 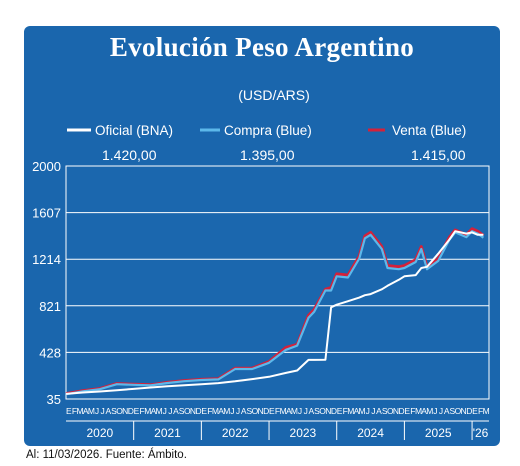 What do you see at coordinates (370, 433) in the screenshot?
I see `x-year-label: 2024` at bounding box center [370, 433].